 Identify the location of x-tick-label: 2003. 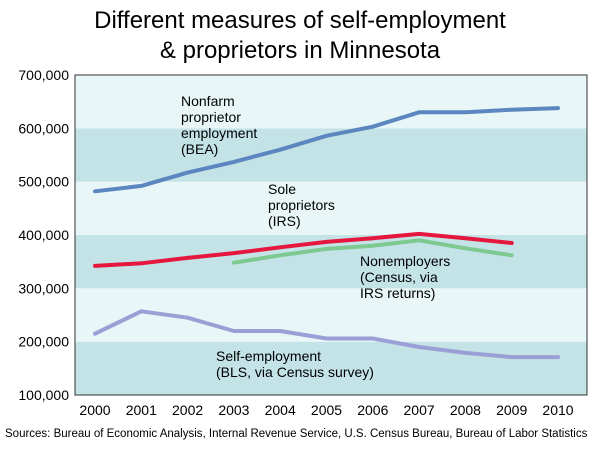
(233, 410).